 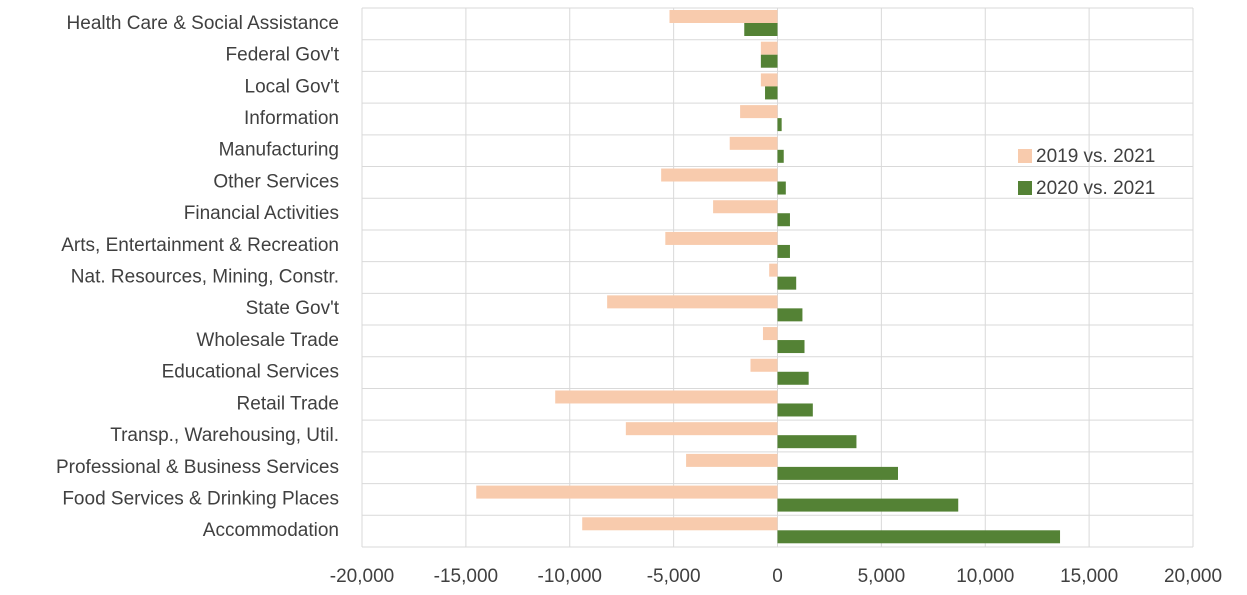 What do you see at coordinates (985, 576) in the screenshot?
I see `x-tick-label: 10,000` at bounding box center [985, 576].